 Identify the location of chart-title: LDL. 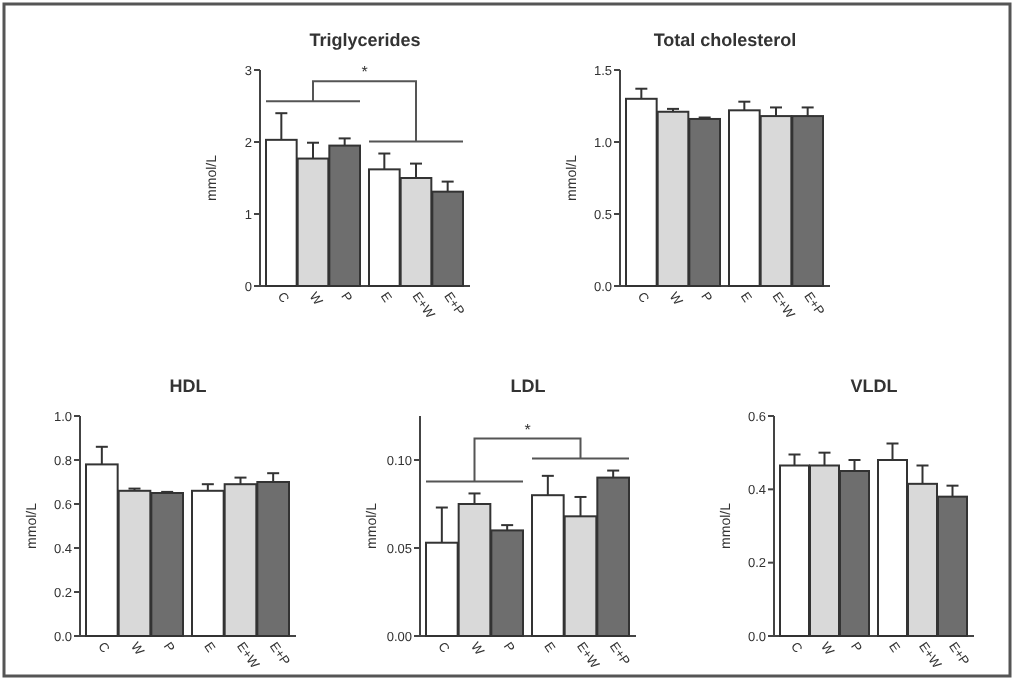
(528, 386).